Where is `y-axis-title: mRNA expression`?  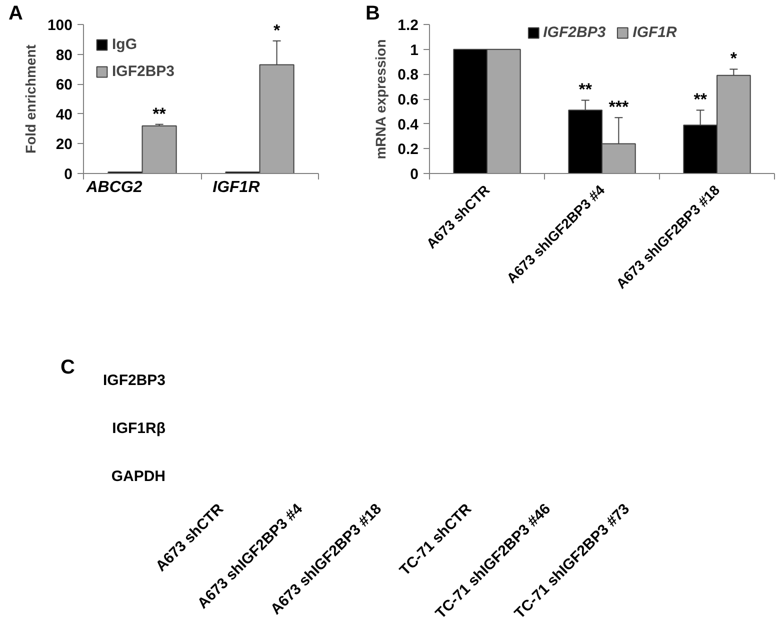
y-axis-title: mRNA expression is located at coordinates (380, 99).